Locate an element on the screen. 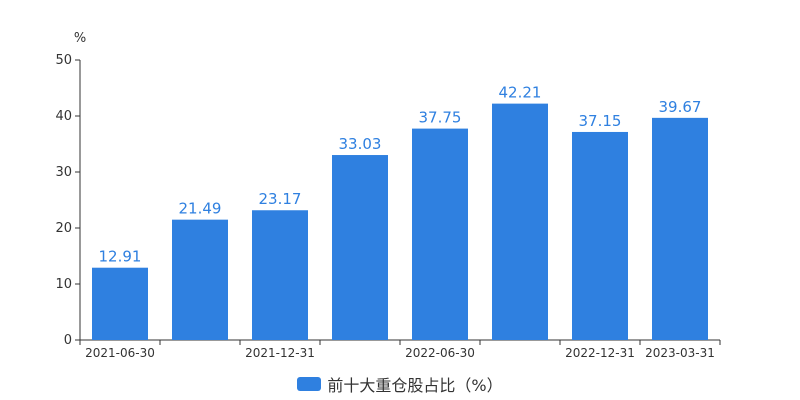  data-label: 23.17 is located at coordinates (280, 199).